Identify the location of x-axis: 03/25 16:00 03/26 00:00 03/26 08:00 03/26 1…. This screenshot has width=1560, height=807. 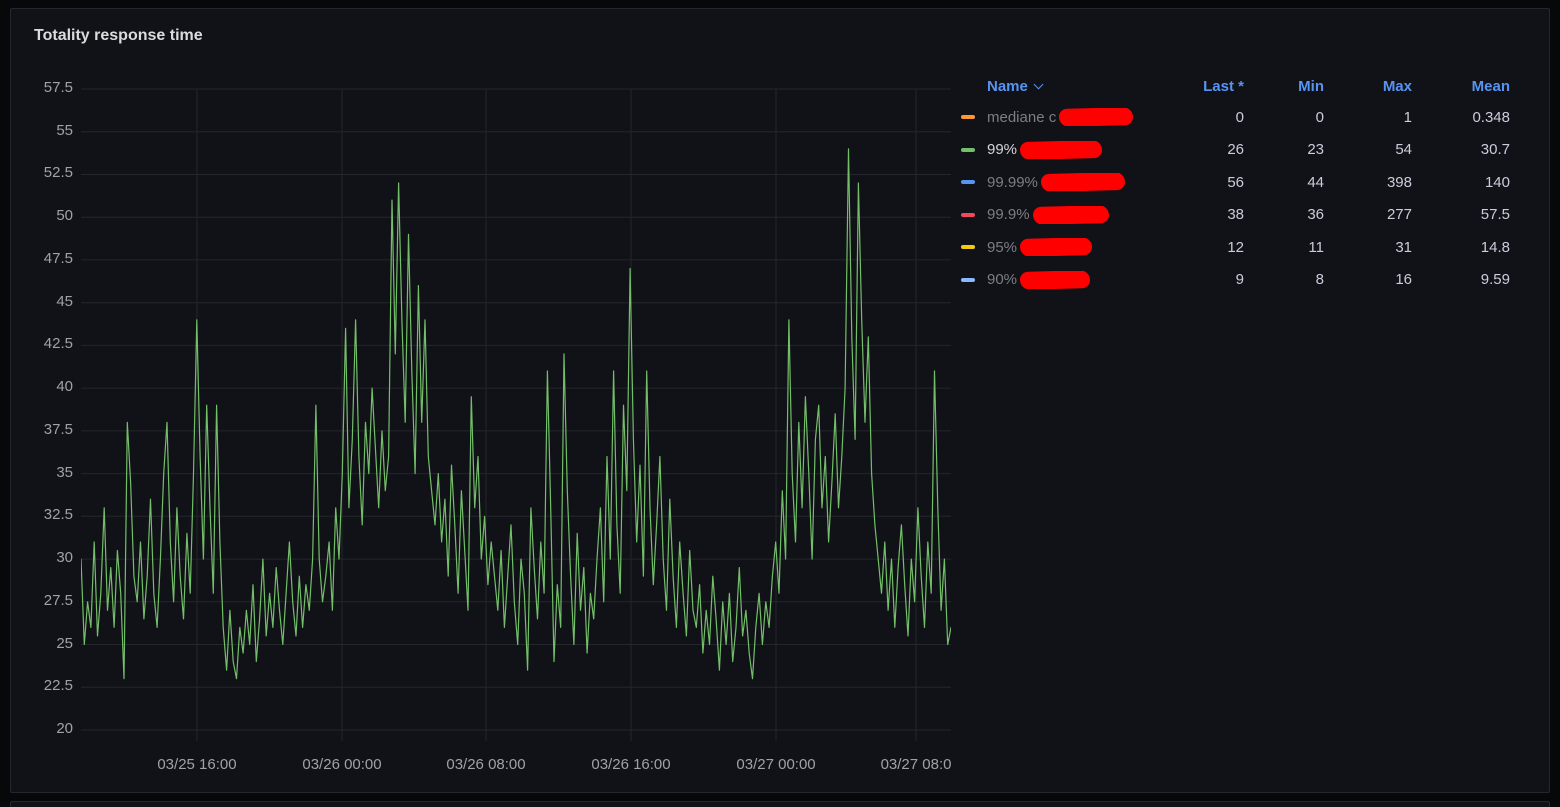
(516, 767).